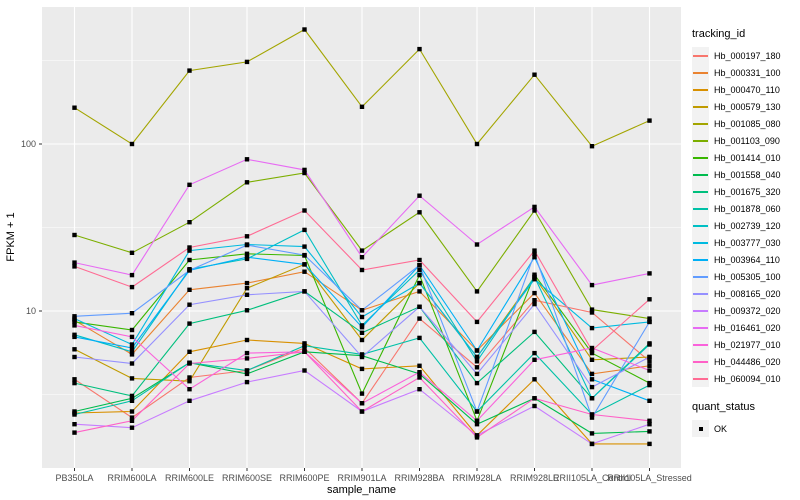 The height and width of the screenshot is (500, 800). What do you see at coordinates (745, 344) in the screenshot?
I see `legend-item: Hb_021977_010` at bounding box center [745, 344].